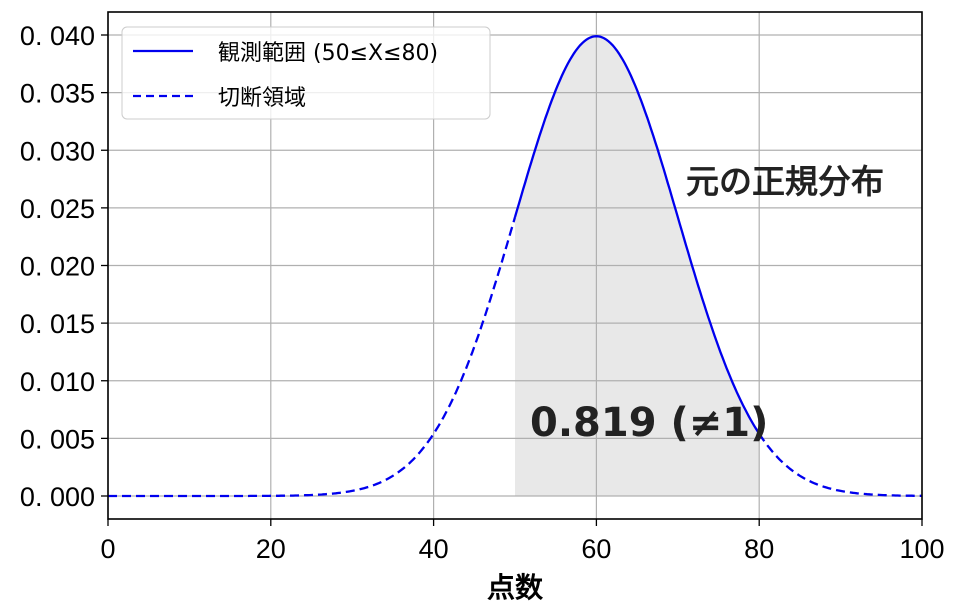 The width and height of the screenshot is (960, 615). I want to click on y-tick-label: 0. 030, so click(57, 151).